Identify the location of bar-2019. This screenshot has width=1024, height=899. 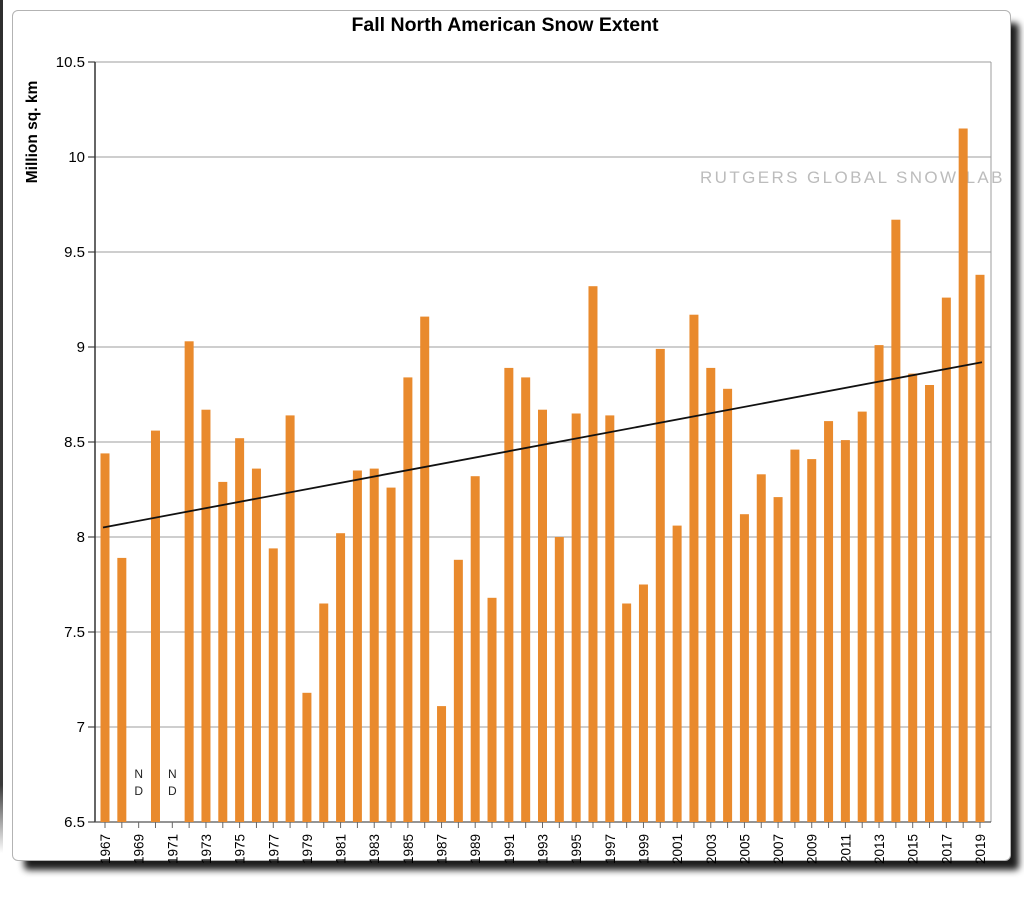
(980, 548).